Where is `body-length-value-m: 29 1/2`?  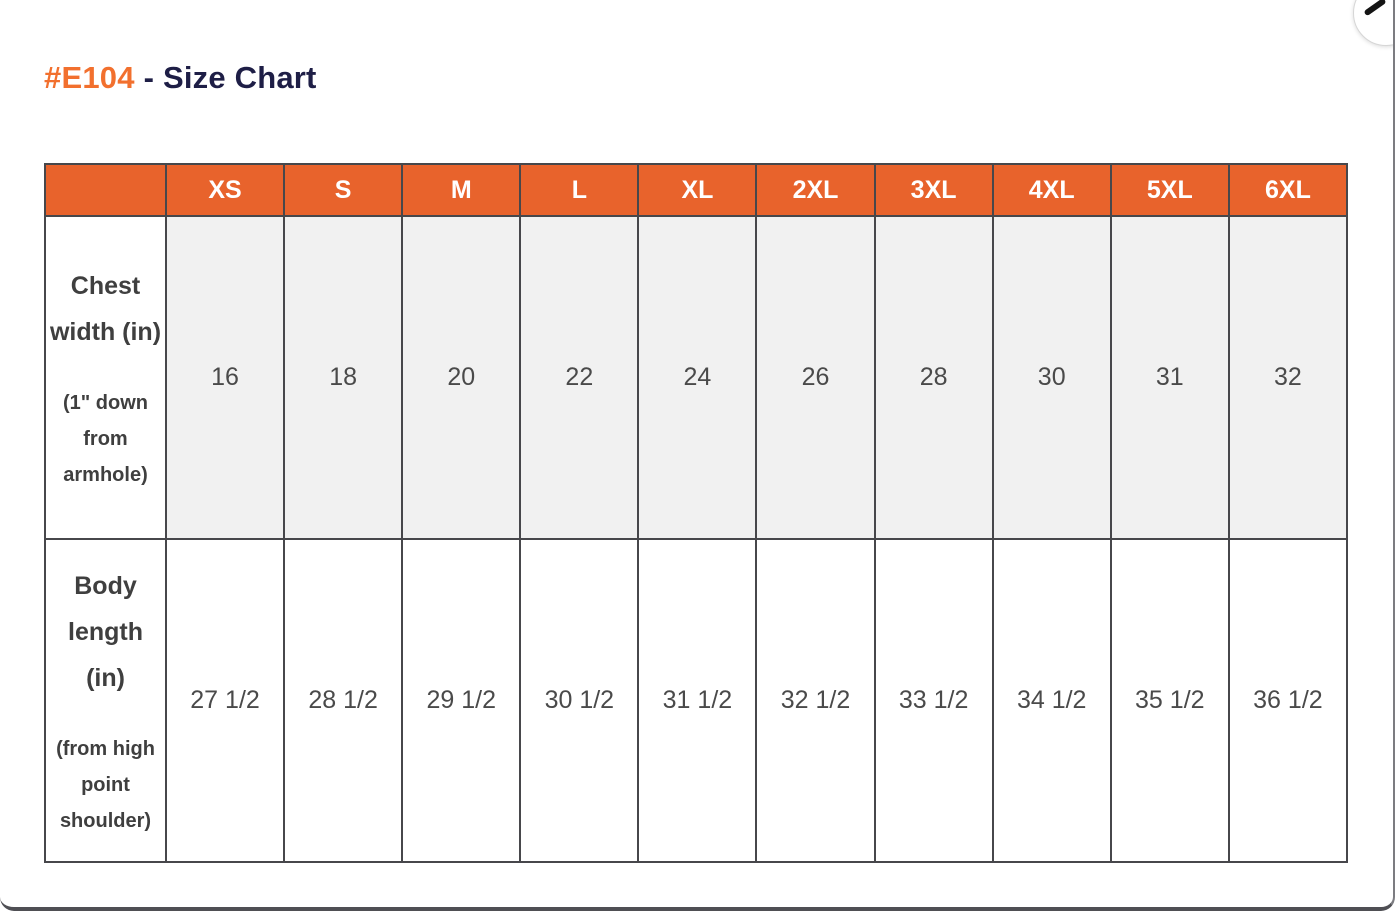 body-length-value-m: 29 1/2 is located at coordinates (461, 700).